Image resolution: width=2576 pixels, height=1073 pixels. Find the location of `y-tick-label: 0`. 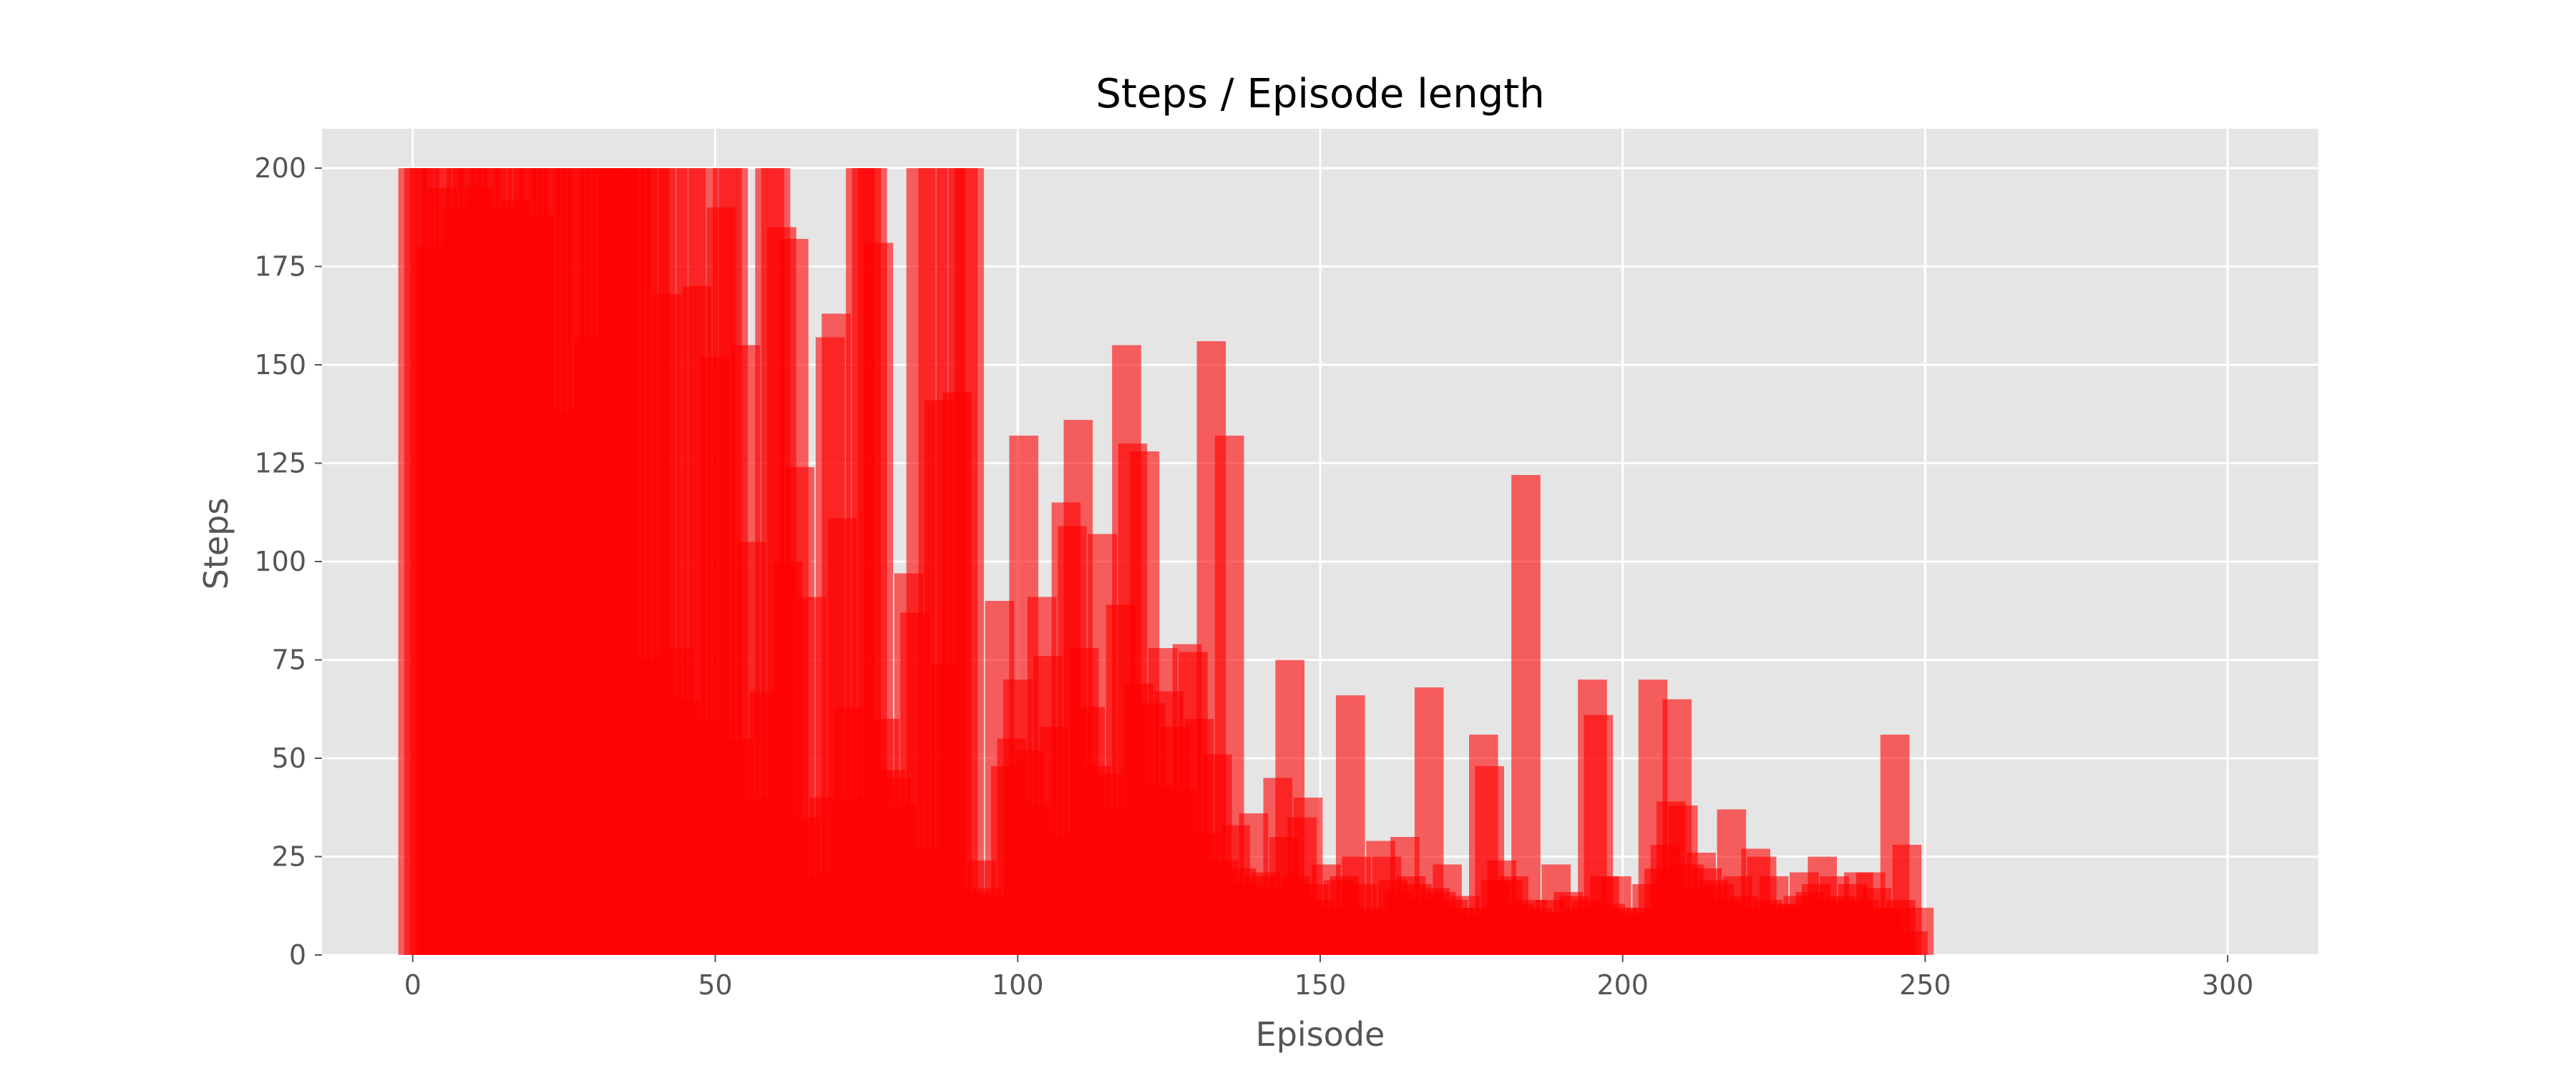

y-tick-label: 0 is located at coordinates (297, 955).